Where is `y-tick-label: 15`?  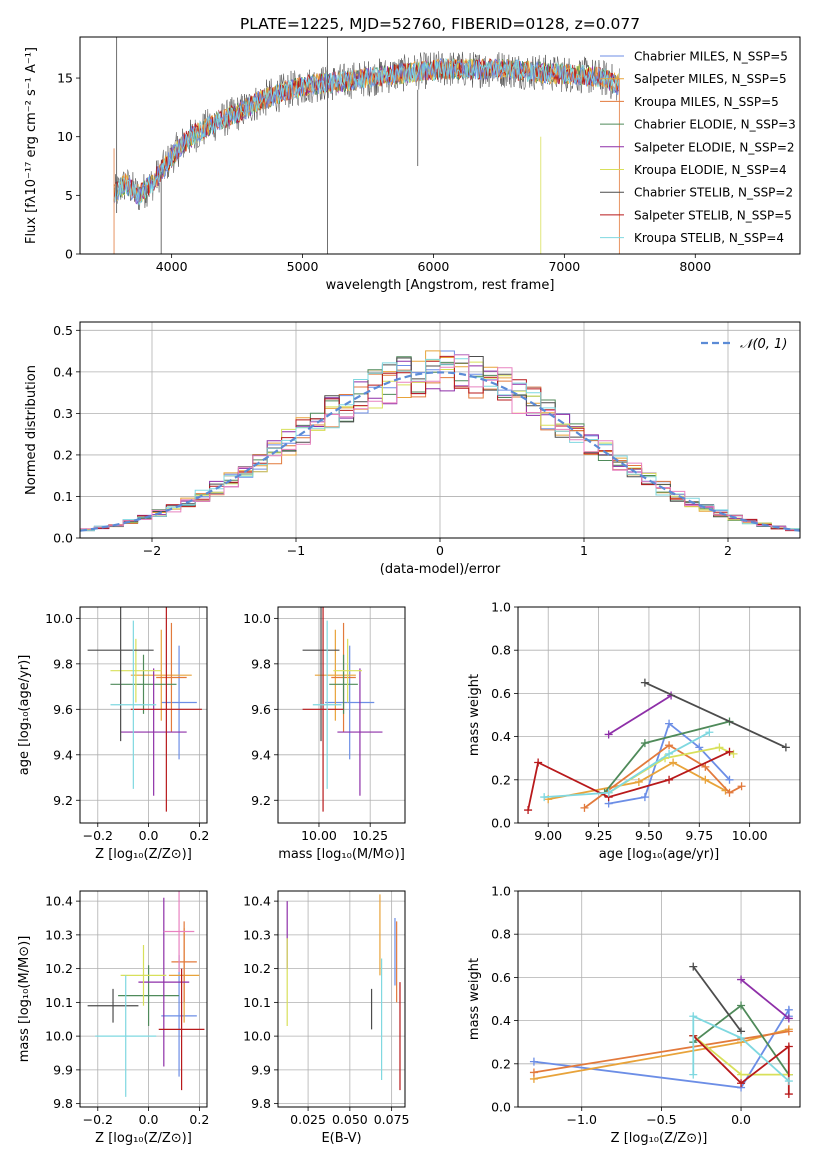
y-tick-label: 15 is located at coordinates (65, 78).